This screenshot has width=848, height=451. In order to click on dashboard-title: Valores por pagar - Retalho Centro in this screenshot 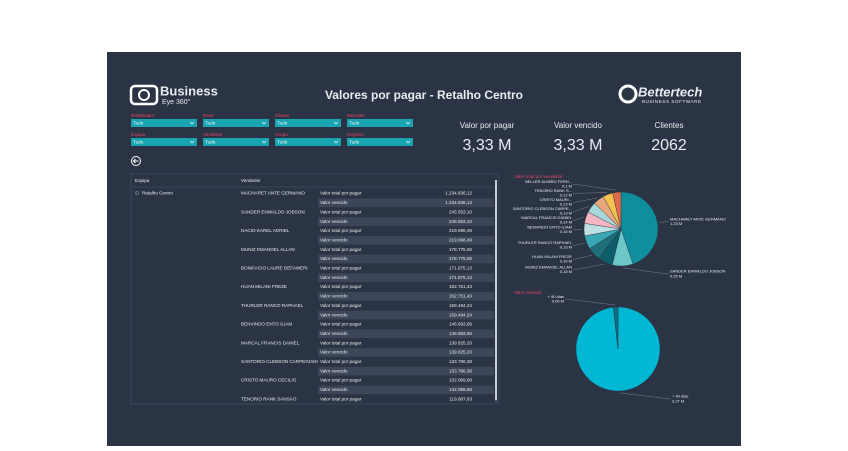, I will do `click(424, 95)`.